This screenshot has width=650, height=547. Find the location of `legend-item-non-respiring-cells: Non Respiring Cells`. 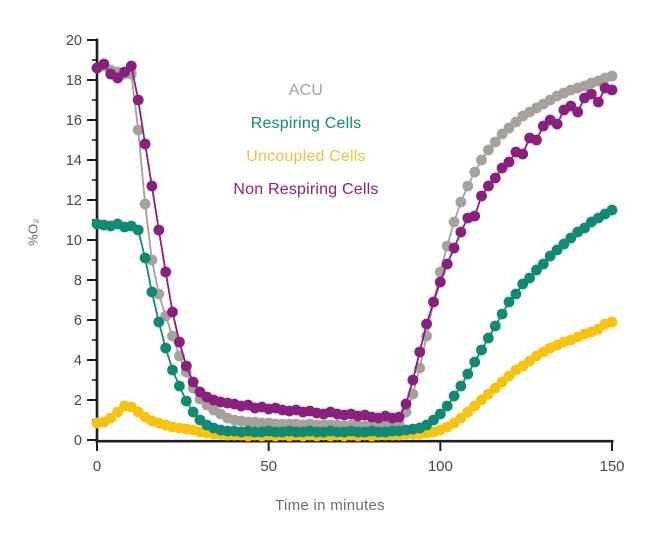

legend-item-non-respiring-cells: Non Respiring Cells is located at coordinates (306, 189).